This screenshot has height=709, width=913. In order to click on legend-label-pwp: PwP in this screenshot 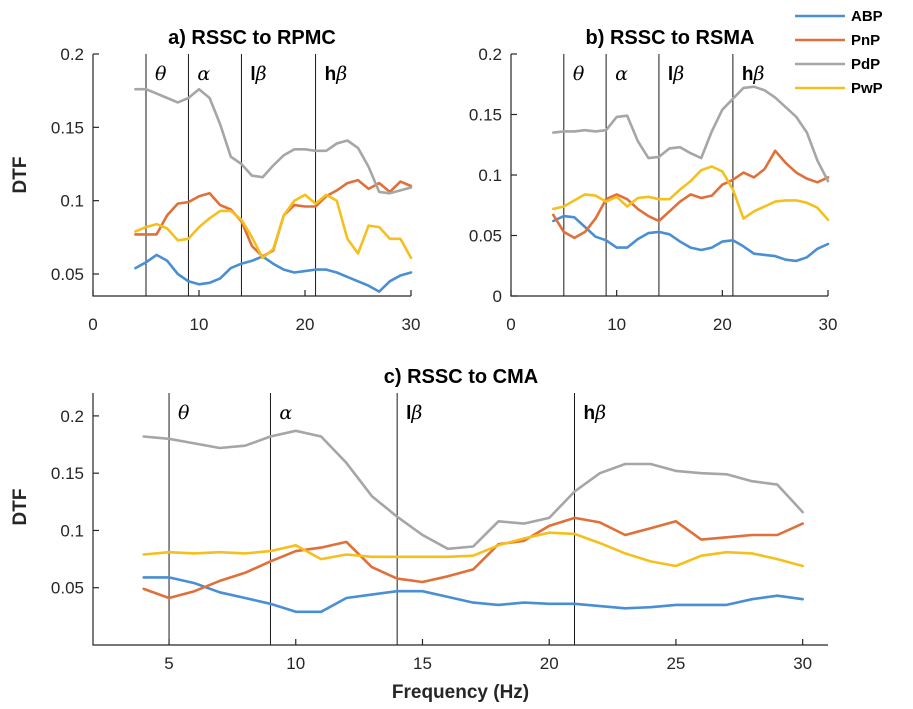, I will do `click(867, 88)`.